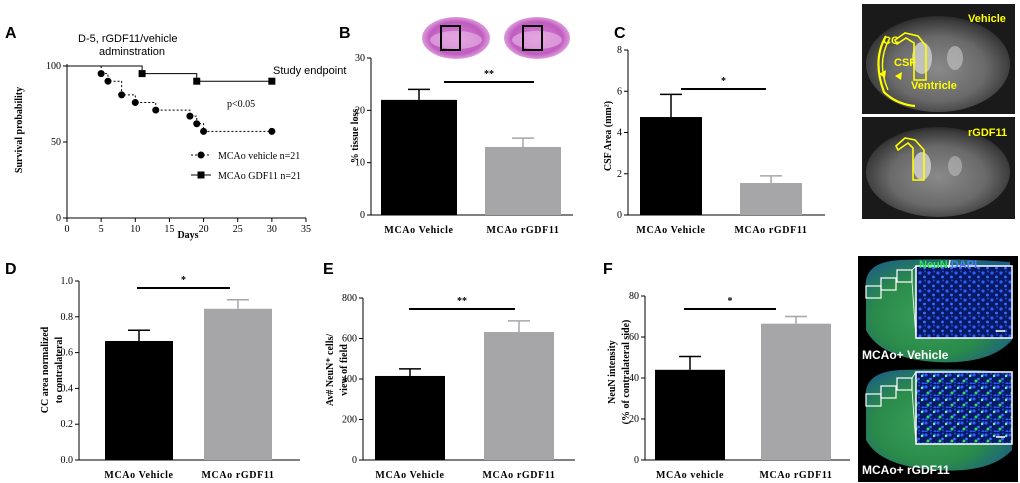 Image resolution: width=1020 pixels, height=483 pixels. What do you see at coordinates (259, 156) in the screenshot?
I see `legend-vehicle-label: MCAo vehicle n=21` at bounding box center [259, 156].